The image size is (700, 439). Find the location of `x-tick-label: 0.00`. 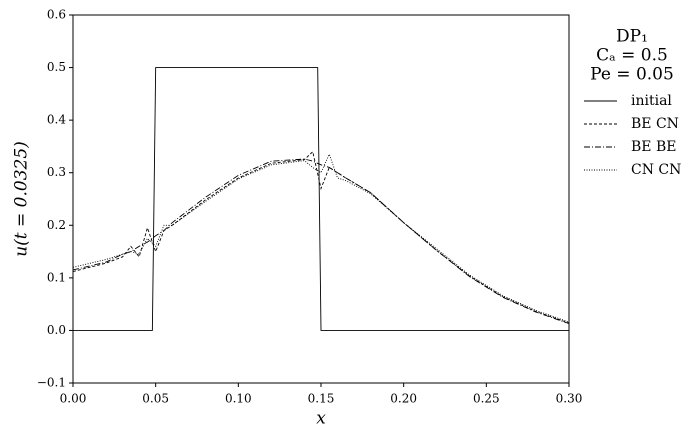

x-tick-label: 0.00 is located at coordinates (73, 399).